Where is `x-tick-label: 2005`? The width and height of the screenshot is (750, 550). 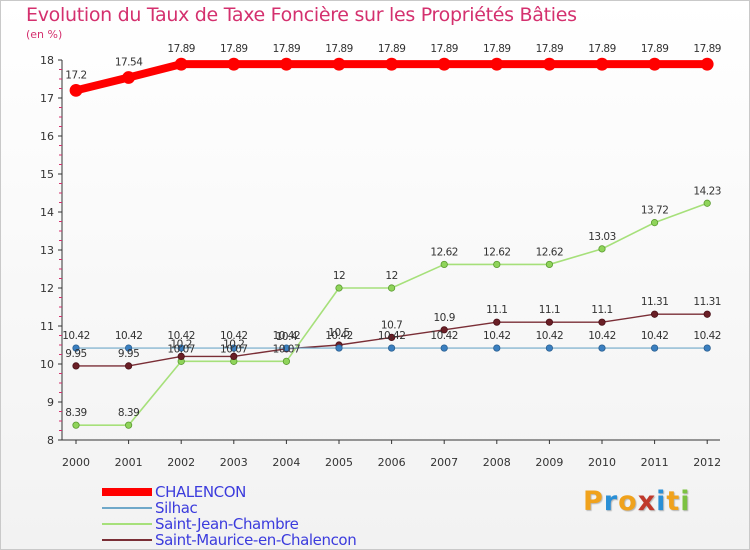
x-tick-label: 2005 is located at coordinates (339, 462).